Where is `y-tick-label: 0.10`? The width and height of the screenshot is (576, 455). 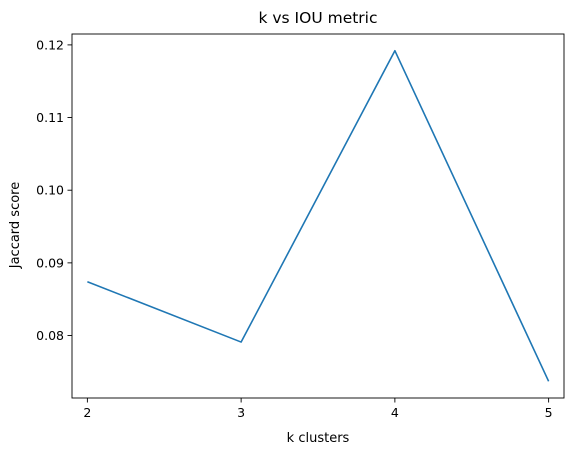 y-tick-label: 0.10 is located at coordinates (50, 190).